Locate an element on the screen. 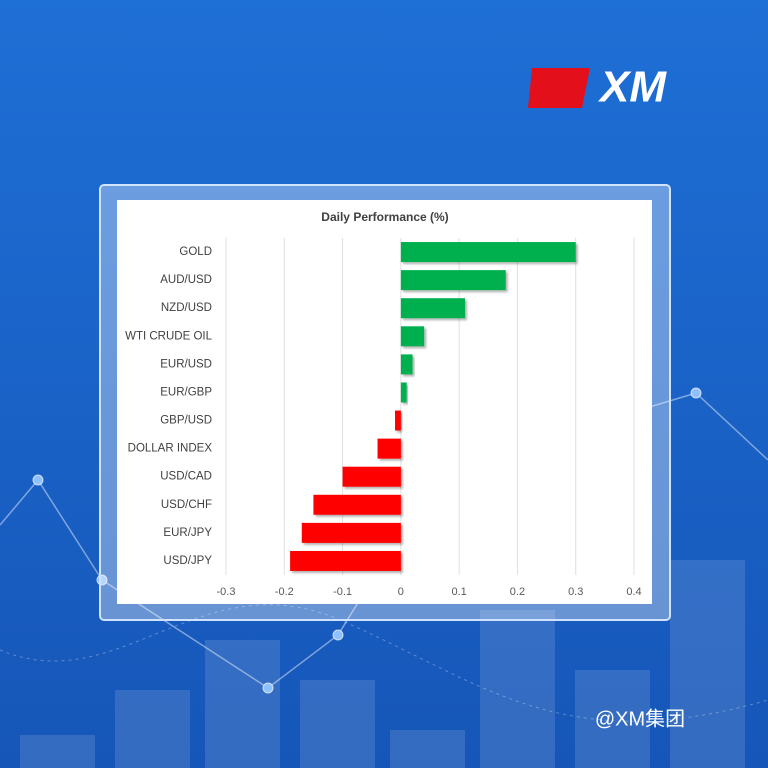  y-tick-label: GBP/USD is located at coordinates (186, 421).